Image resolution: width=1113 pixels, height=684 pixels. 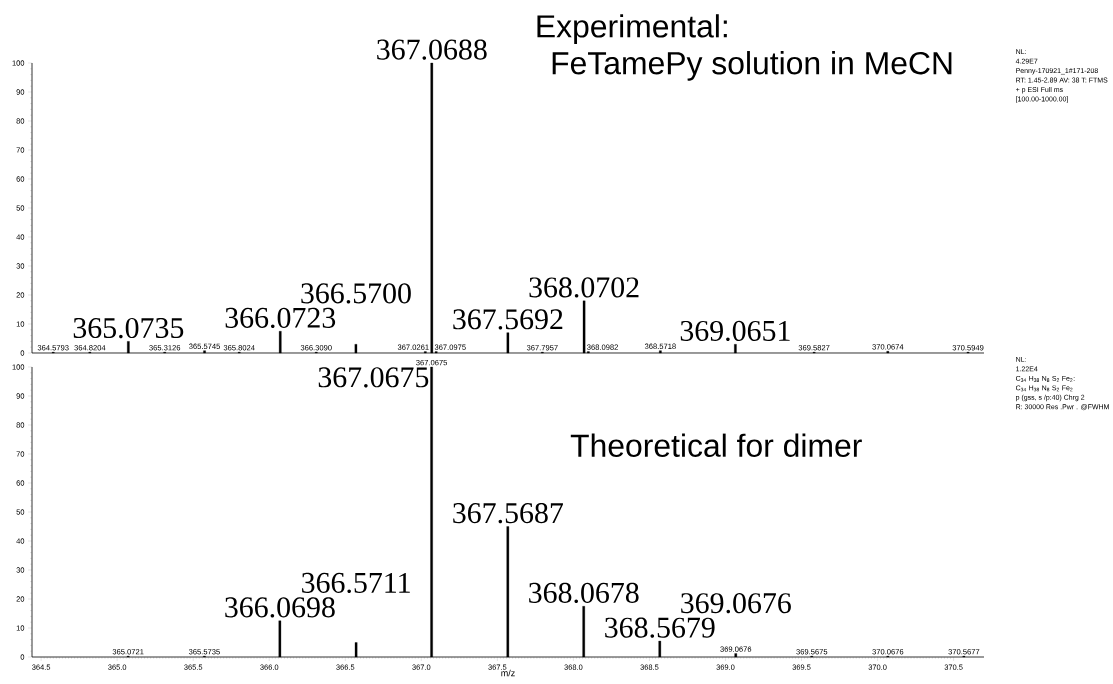 I want to click on chart-title: Experimental:, so click(x=632, y=29).